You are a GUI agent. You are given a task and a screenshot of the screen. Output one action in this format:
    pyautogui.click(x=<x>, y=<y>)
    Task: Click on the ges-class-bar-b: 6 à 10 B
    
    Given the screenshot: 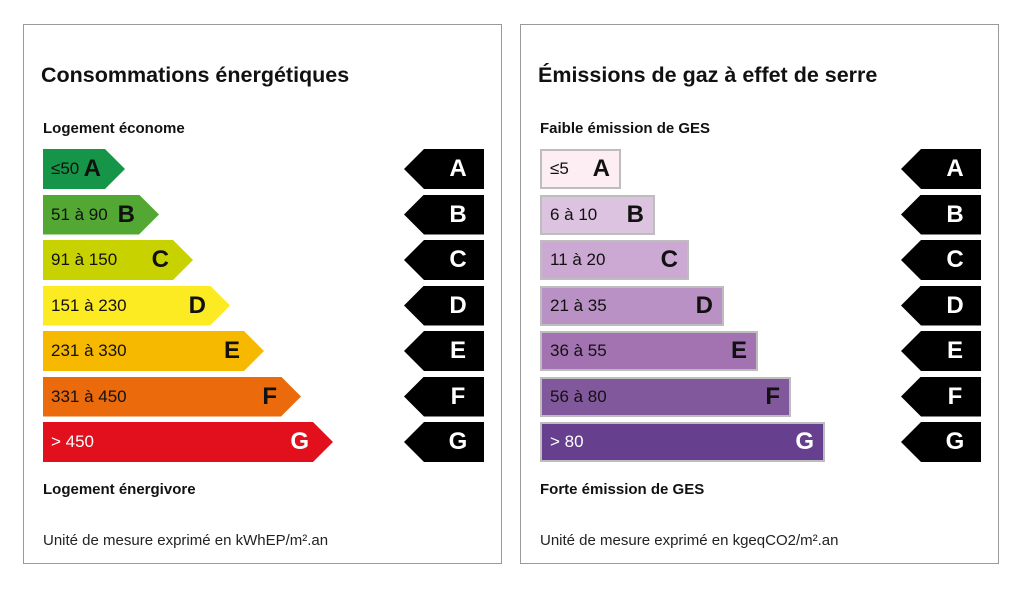 What is the action you would take?
    pyautogui.click(x=597, y=214)
    